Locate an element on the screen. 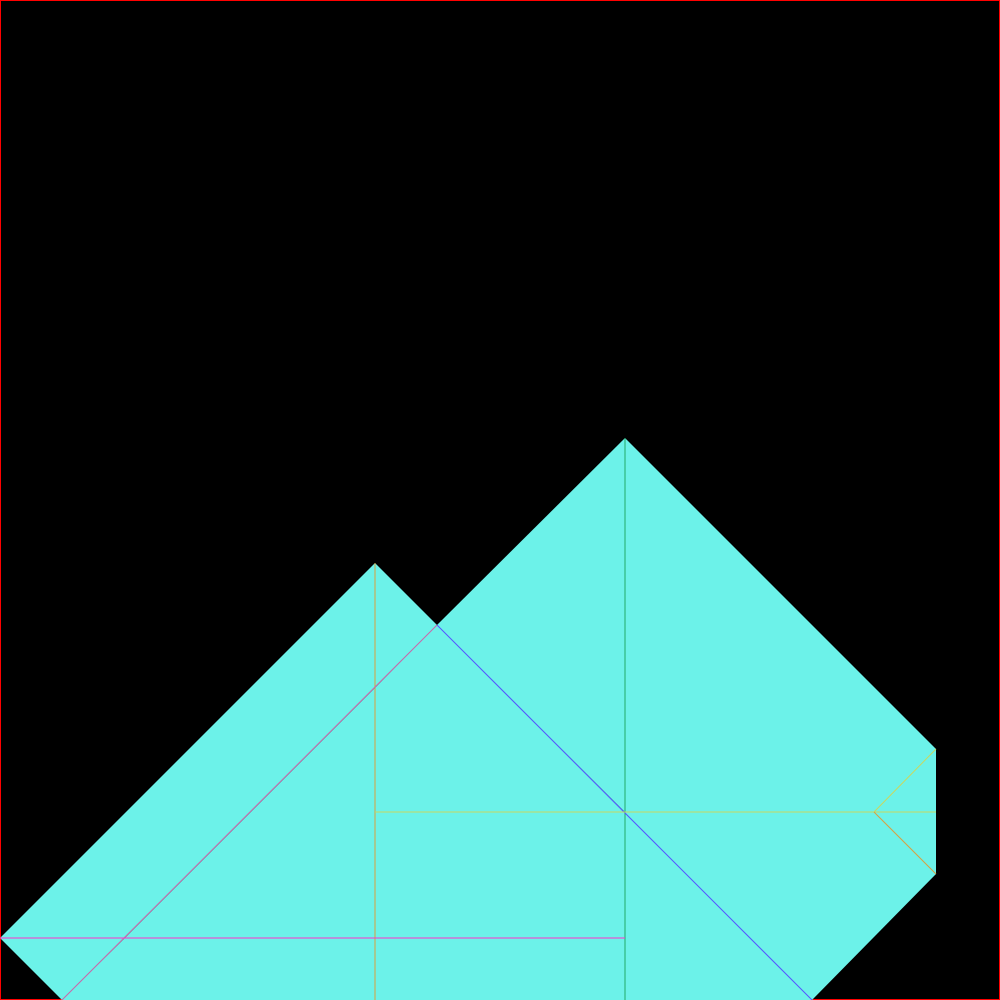 The image size is (1000, 1000). seam-small-triangle-lower is located at coordinates (905, 843).